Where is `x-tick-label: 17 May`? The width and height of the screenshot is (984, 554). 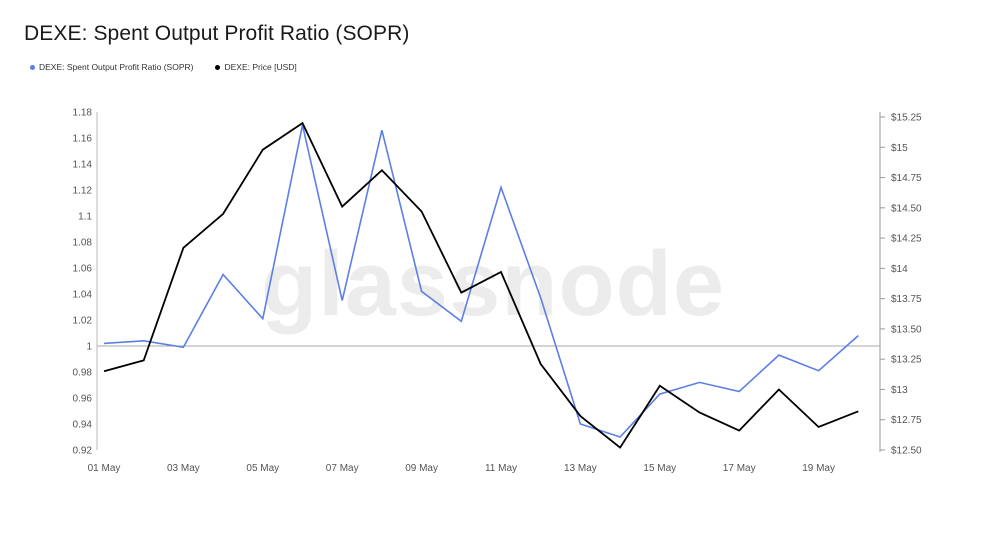
x-tick-label: 17 May is located at coordinates (739, 468).